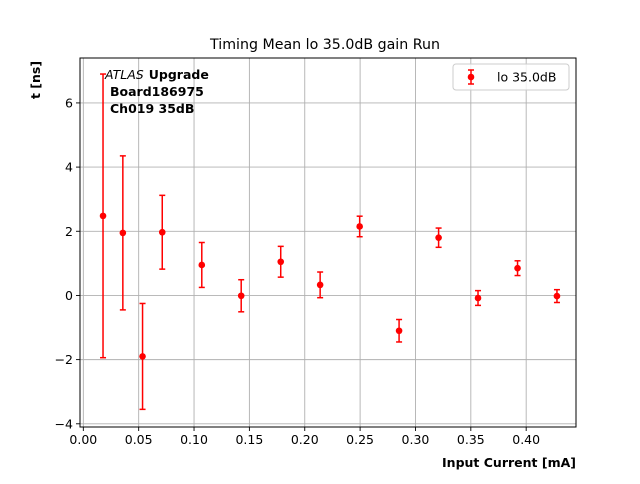 The height and width of the screenshot is (484, 640). What do you see at coordinates (416, 439) in the screenshot?
I see `x-tick-label: 0.30` at bounding box center [416, 439].